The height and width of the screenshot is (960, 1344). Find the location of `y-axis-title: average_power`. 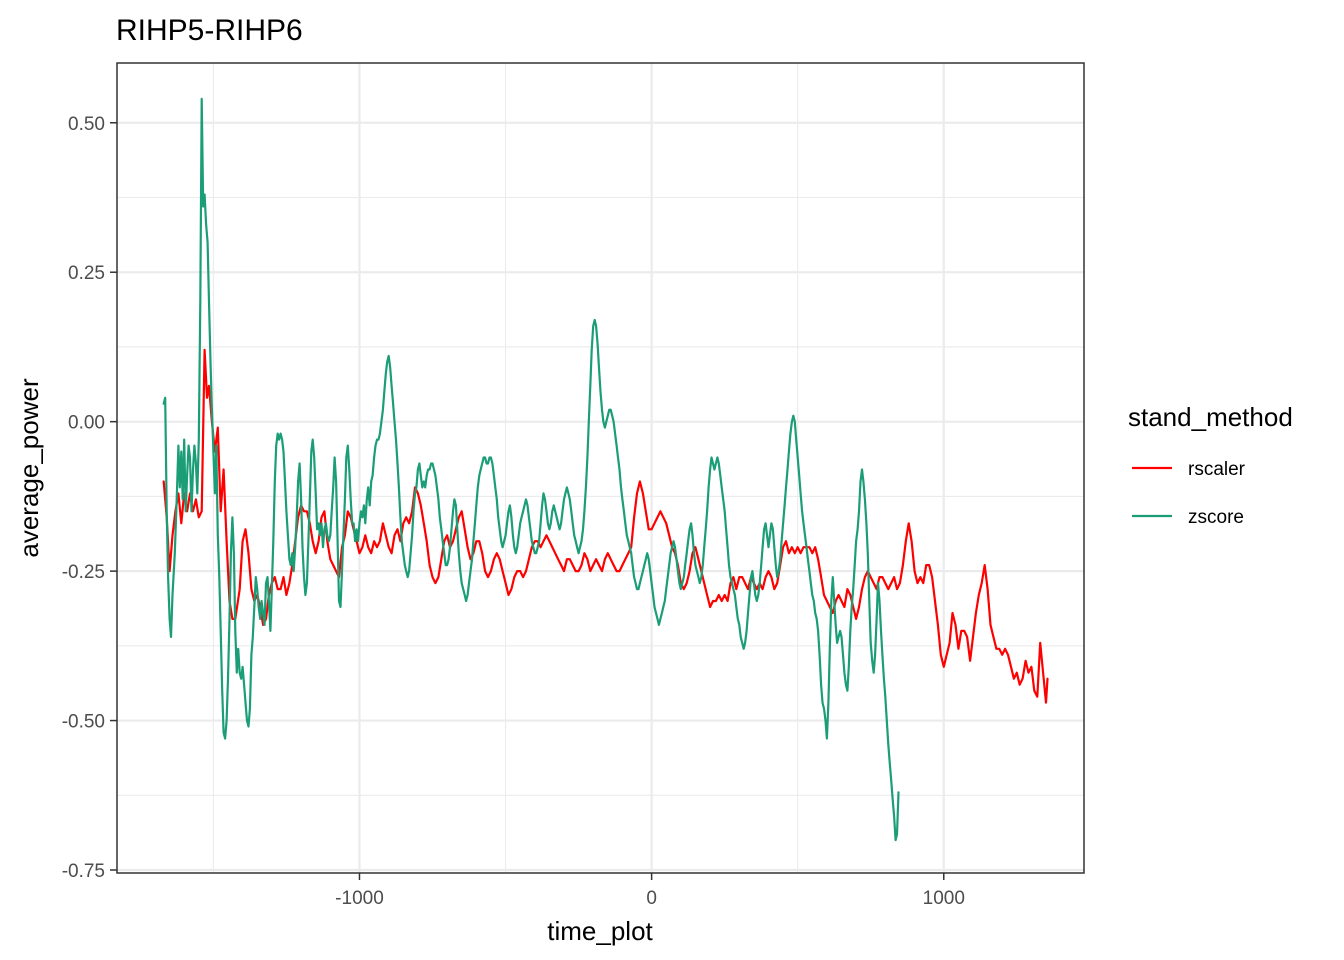

y-axis-title: average_power is located at coordinates (29, 468).